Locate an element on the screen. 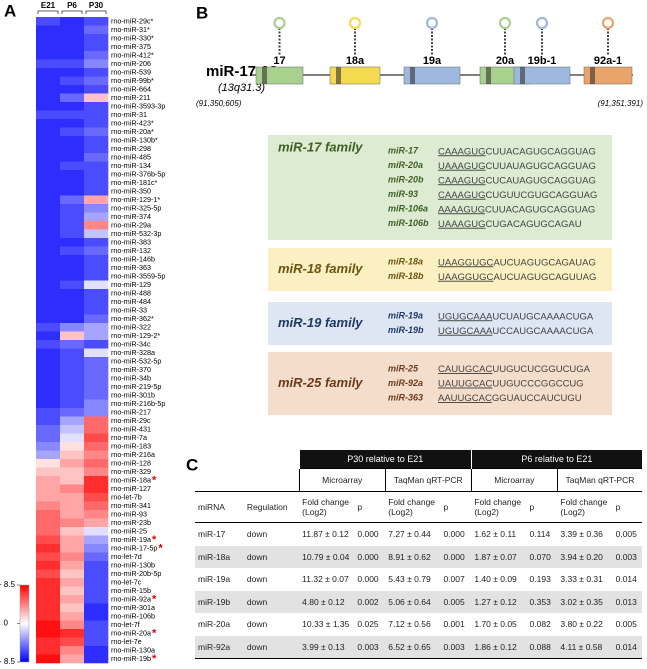  row-label: rno-miR-374 is located at coordinates (131, 216).